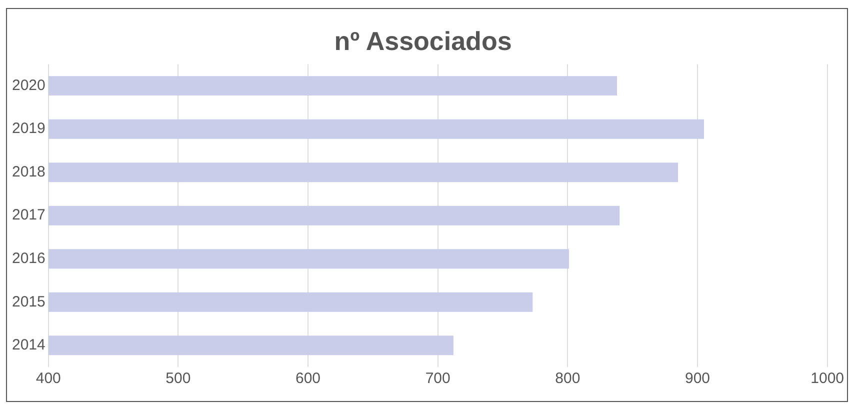 The width and height of the screenshot is (854, 410). What do you see at coordinates (308, 379) in the screenshot?
I see `x-tick-label: 600` at bounding box center [308, 379].